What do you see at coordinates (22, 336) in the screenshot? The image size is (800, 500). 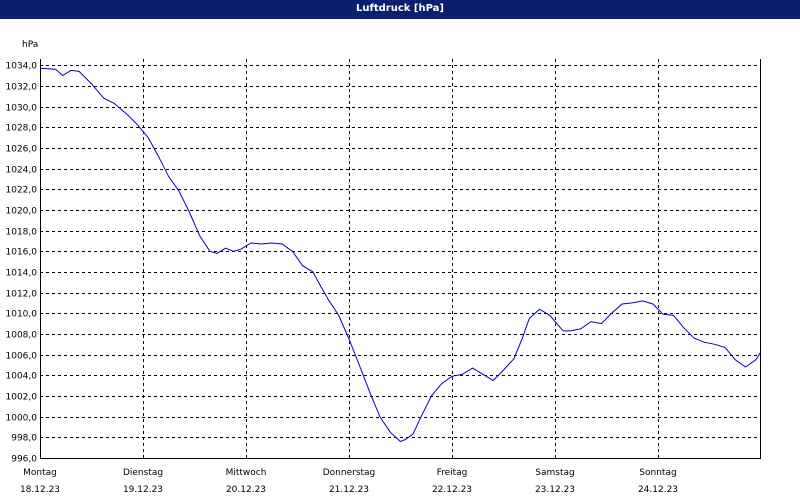 I see `y-tick-label: 1008,0` at bounding box center [22, 336].